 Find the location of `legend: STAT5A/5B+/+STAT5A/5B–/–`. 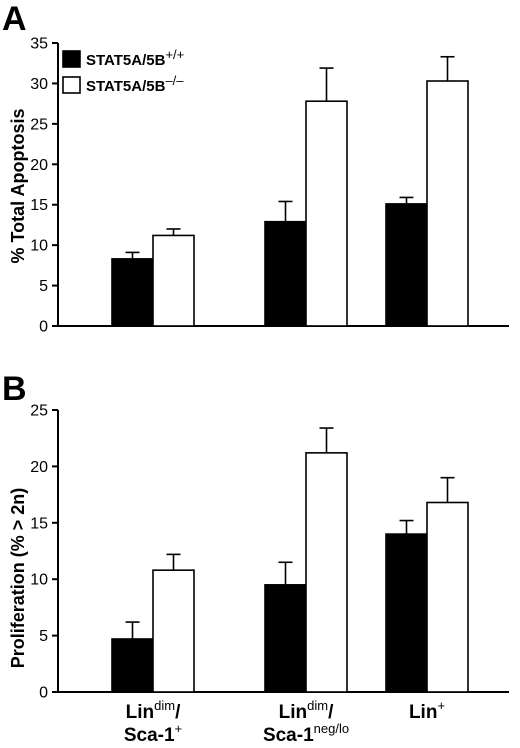

legend: STAT5A/5B+/+STAT5A/5B–/– is located at coordinates (123, 71).